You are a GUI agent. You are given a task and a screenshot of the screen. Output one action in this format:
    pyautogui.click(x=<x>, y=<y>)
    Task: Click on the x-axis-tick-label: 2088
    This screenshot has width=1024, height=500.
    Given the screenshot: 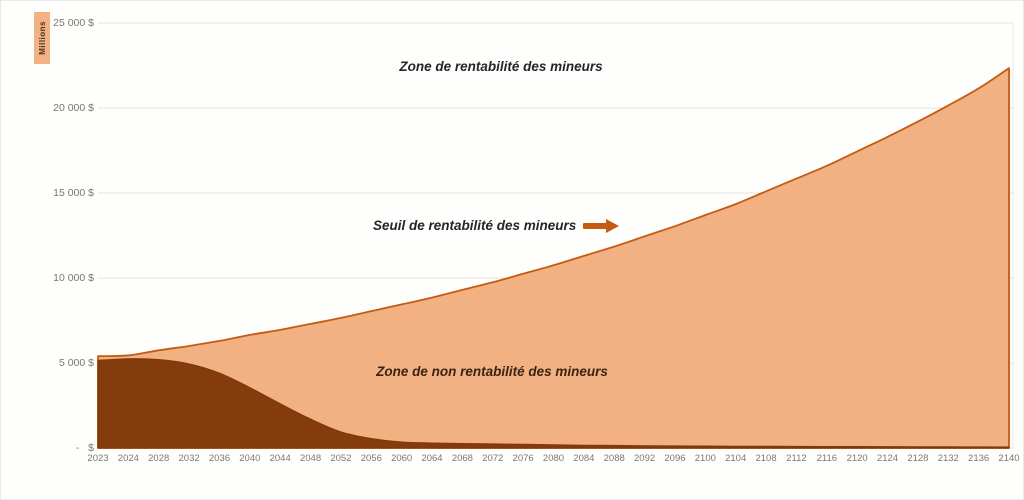 What is the action you would take?
    pyautogui.click(x=614, y=458)
    